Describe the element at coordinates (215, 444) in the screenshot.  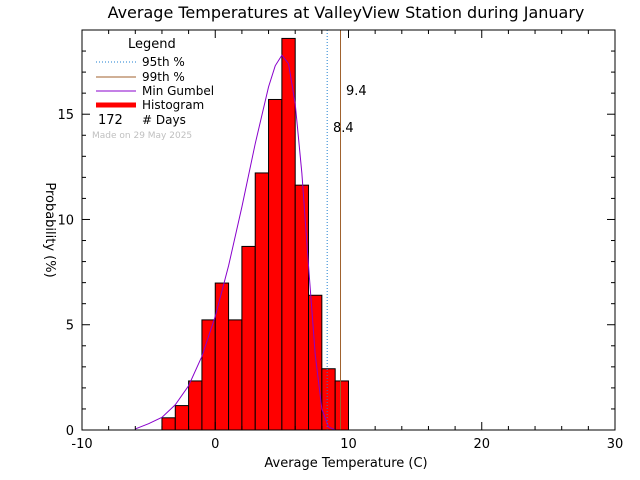
I see `x-tick-label: 0` at that location.